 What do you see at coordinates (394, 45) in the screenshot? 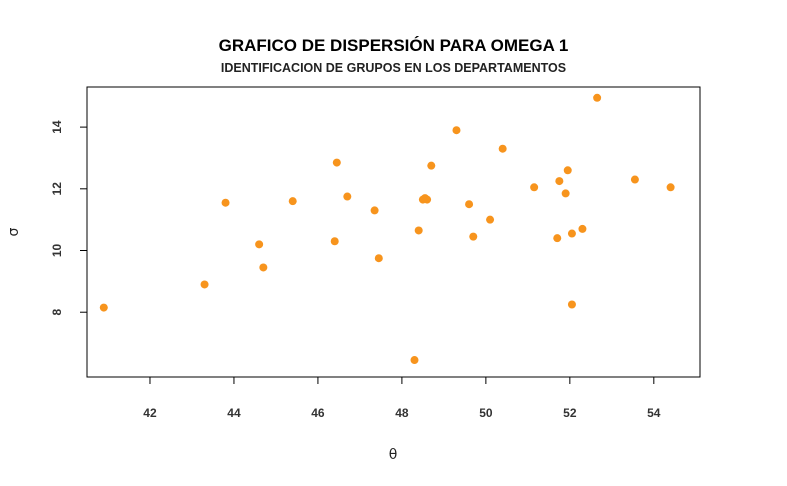
I see `chart-title: GRAFICO DE DISPERSIÓN PARA OMEGA 1` at bounding box center [394, 45].